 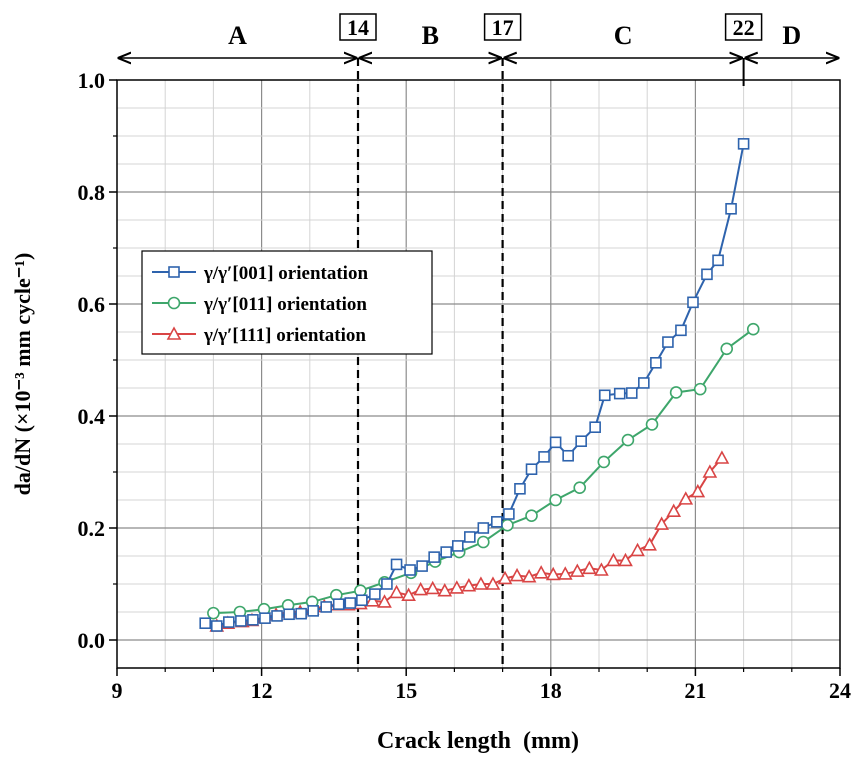 What do you see at coordinates (92, 640) in the screenshot?
I see `y-tick-label: 0.0` at bounding box center [92, 640].